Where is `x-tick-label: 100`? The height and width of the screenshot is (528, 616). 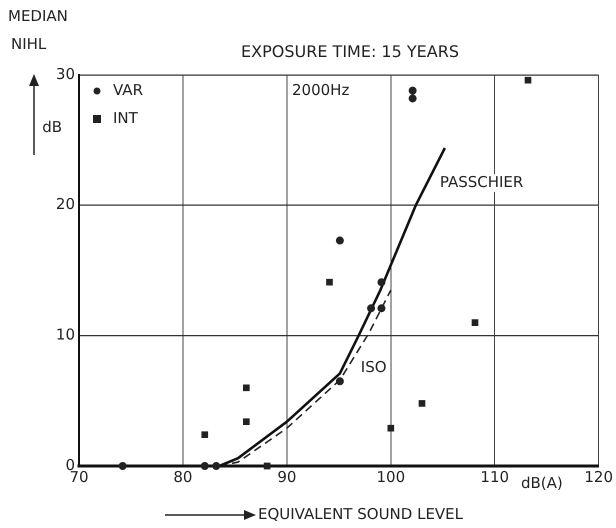 x-tick-label: 100 is located at coordinates (391, 477).